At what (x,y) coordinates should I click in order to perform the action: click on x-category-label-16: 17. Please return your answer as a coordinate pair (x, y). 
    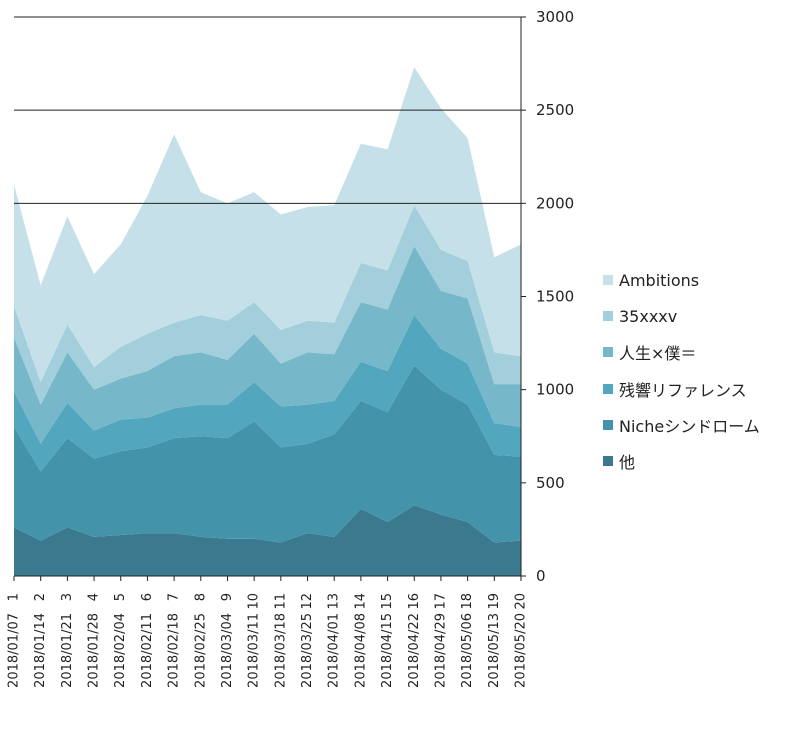
    Looking at the image, I should click on (440, 601).